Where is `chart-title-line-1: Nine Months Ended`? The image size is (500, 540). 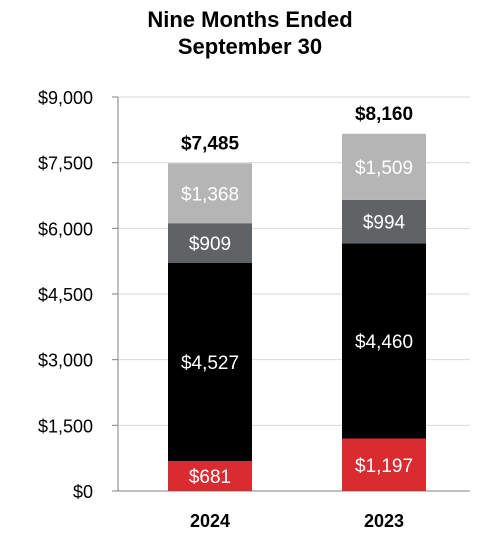
chart-title-line-1: Nine Months Ended is located at coordinates (250, 19).